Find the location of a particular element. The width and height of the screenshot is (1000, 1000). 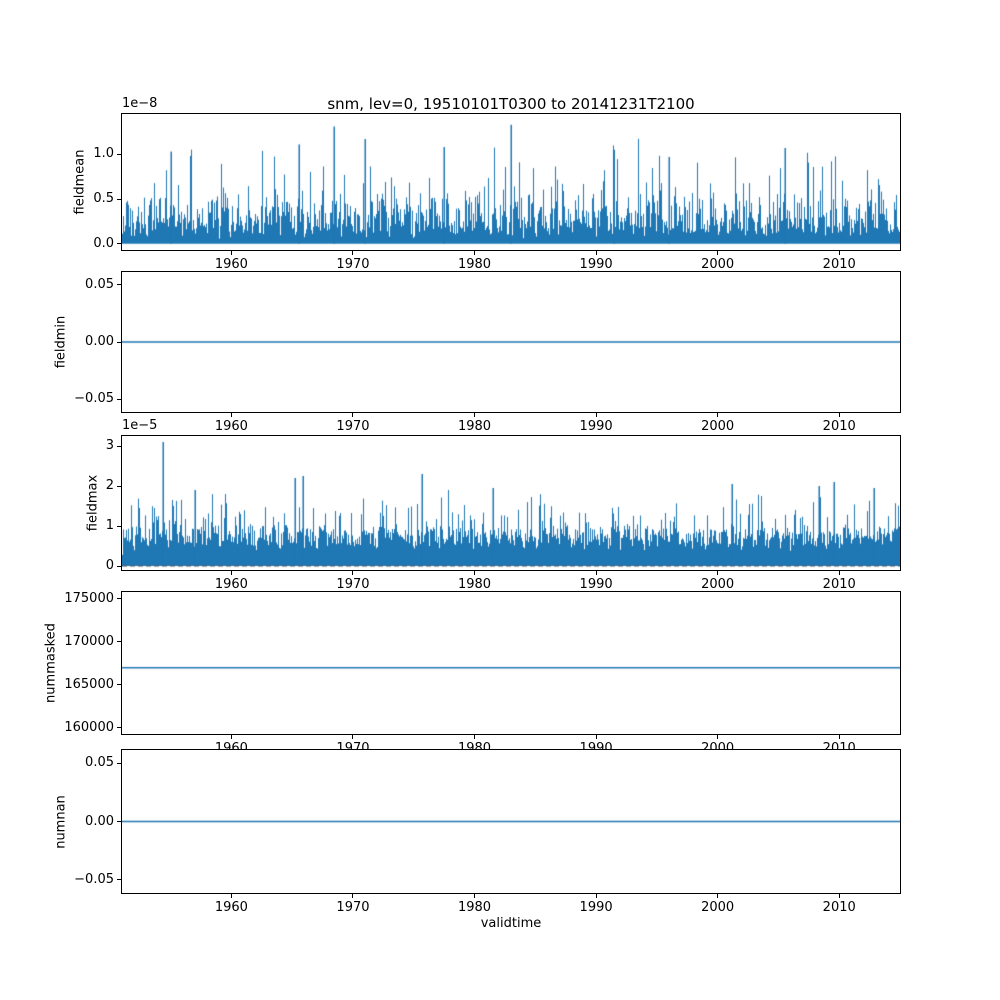

fieldmin-ylabel: fieldmin is located at coordinates (61, 342).